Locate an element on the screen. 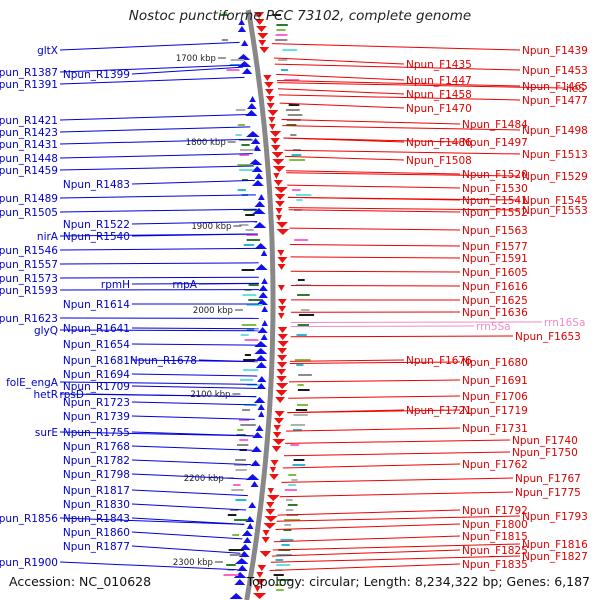 The image size is (600, 600). left-gene-label: Npun_R1614 is located at coordinates (96, 305).